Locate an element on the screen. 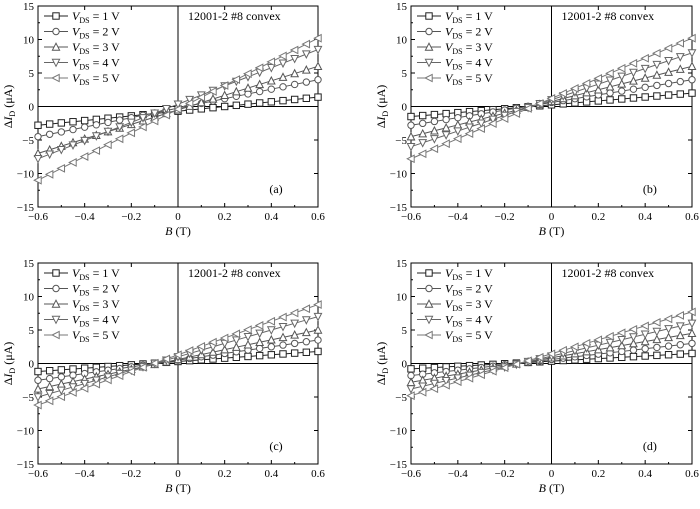 The image size is (700, 509). y-tick-label: 10 is located at coordinates (402, 298).